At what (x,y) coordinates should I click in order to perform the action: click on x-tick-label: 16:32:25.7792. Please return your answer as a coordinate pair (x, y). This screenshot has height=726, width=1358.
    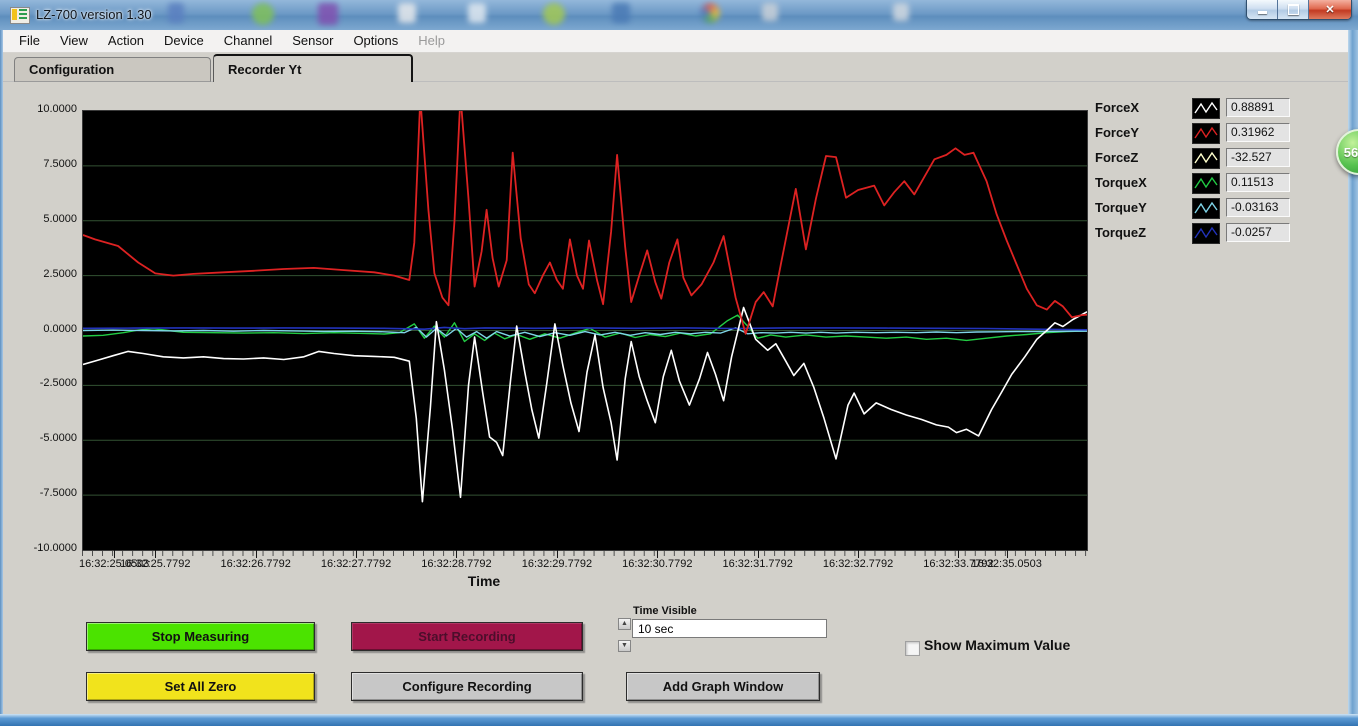
    Looking at the image, I should click on (155, 564).